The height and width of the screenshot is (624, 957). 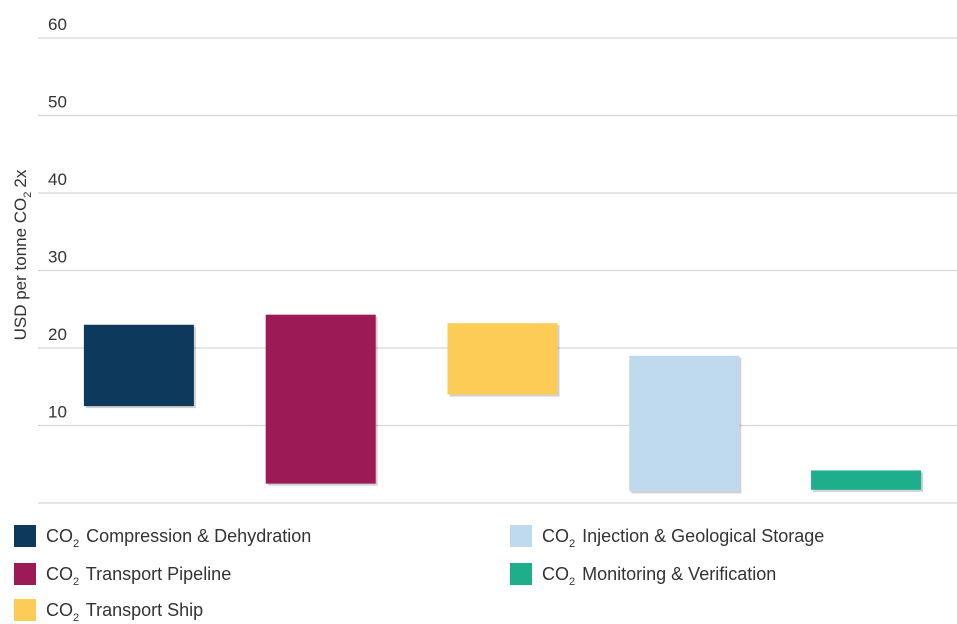 What do you see at coordinates (142, 609) in the screenshot?
I see `legend-text: Transport Ship` at bounding box center [142, 609].